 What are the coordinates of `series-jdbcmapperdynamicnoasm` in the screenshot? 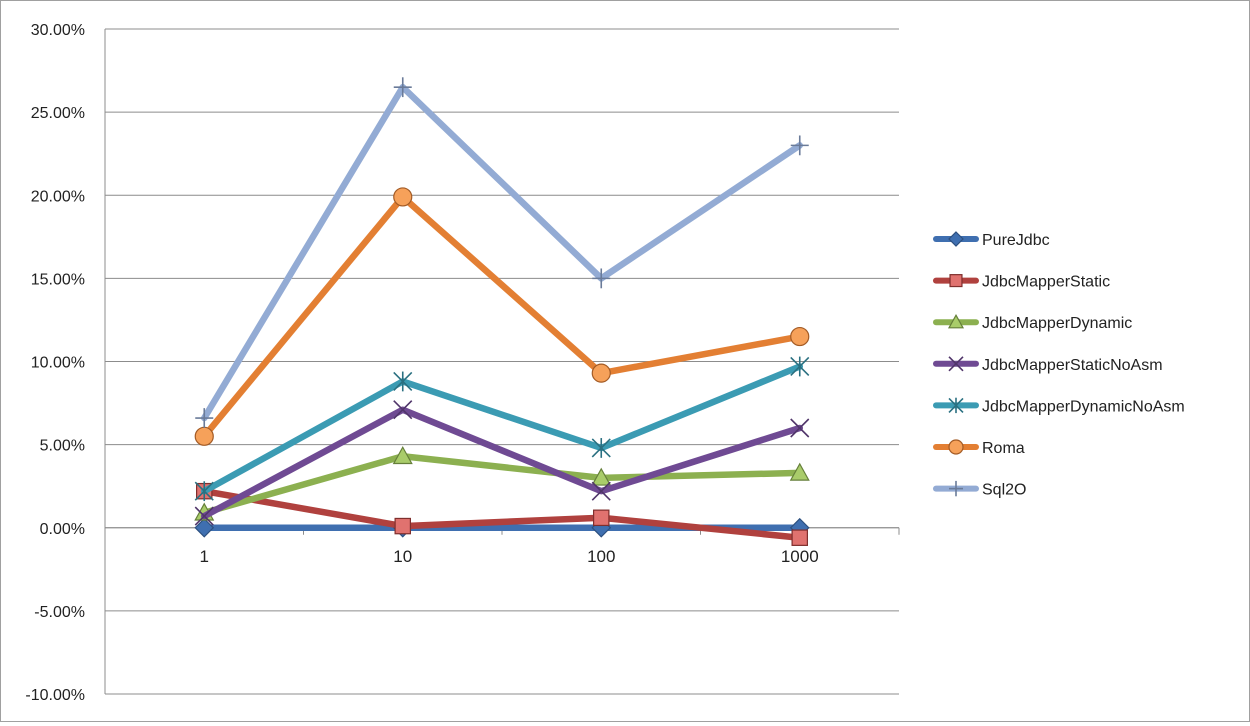 It's located at (502, 429).